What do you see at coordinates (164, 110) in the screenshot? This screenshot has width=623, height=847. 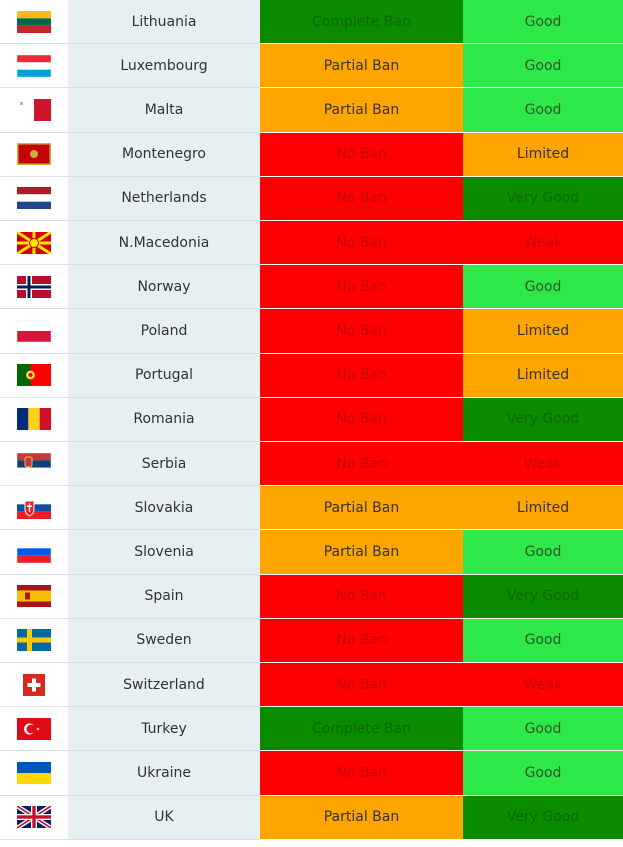 I see `country-name: Malta` at bounding box center [164, 110].